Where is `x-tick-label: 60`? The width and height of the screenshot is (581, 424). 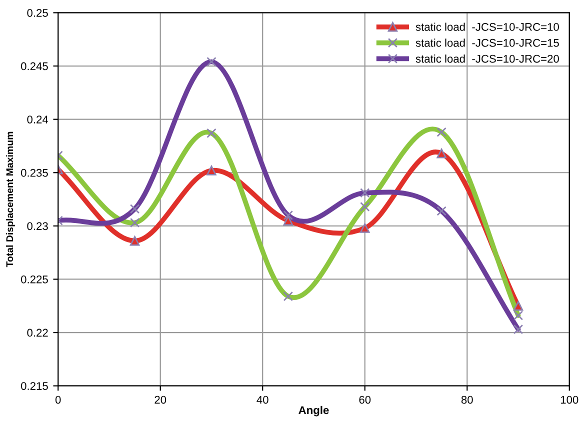 x-tick-label: 60 is located at coordinates (365, 400).